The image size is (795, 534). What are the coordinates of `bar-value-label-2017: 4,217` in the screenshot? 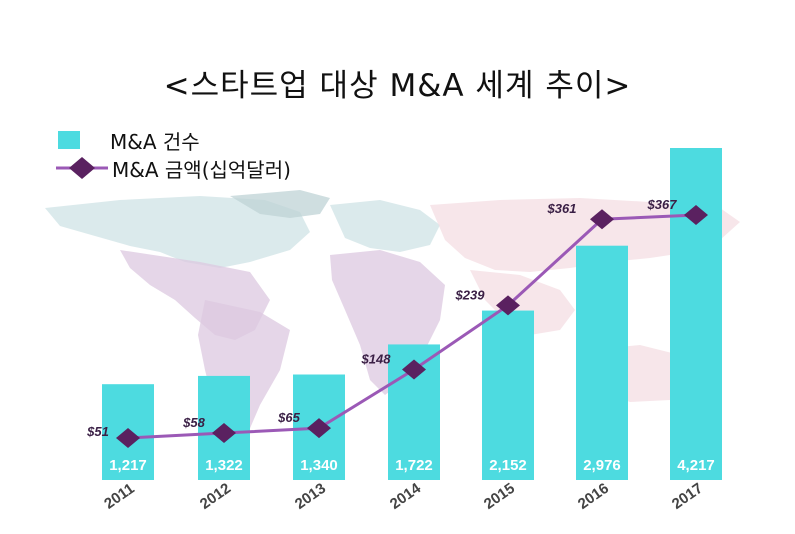 It's located at (696, 465).